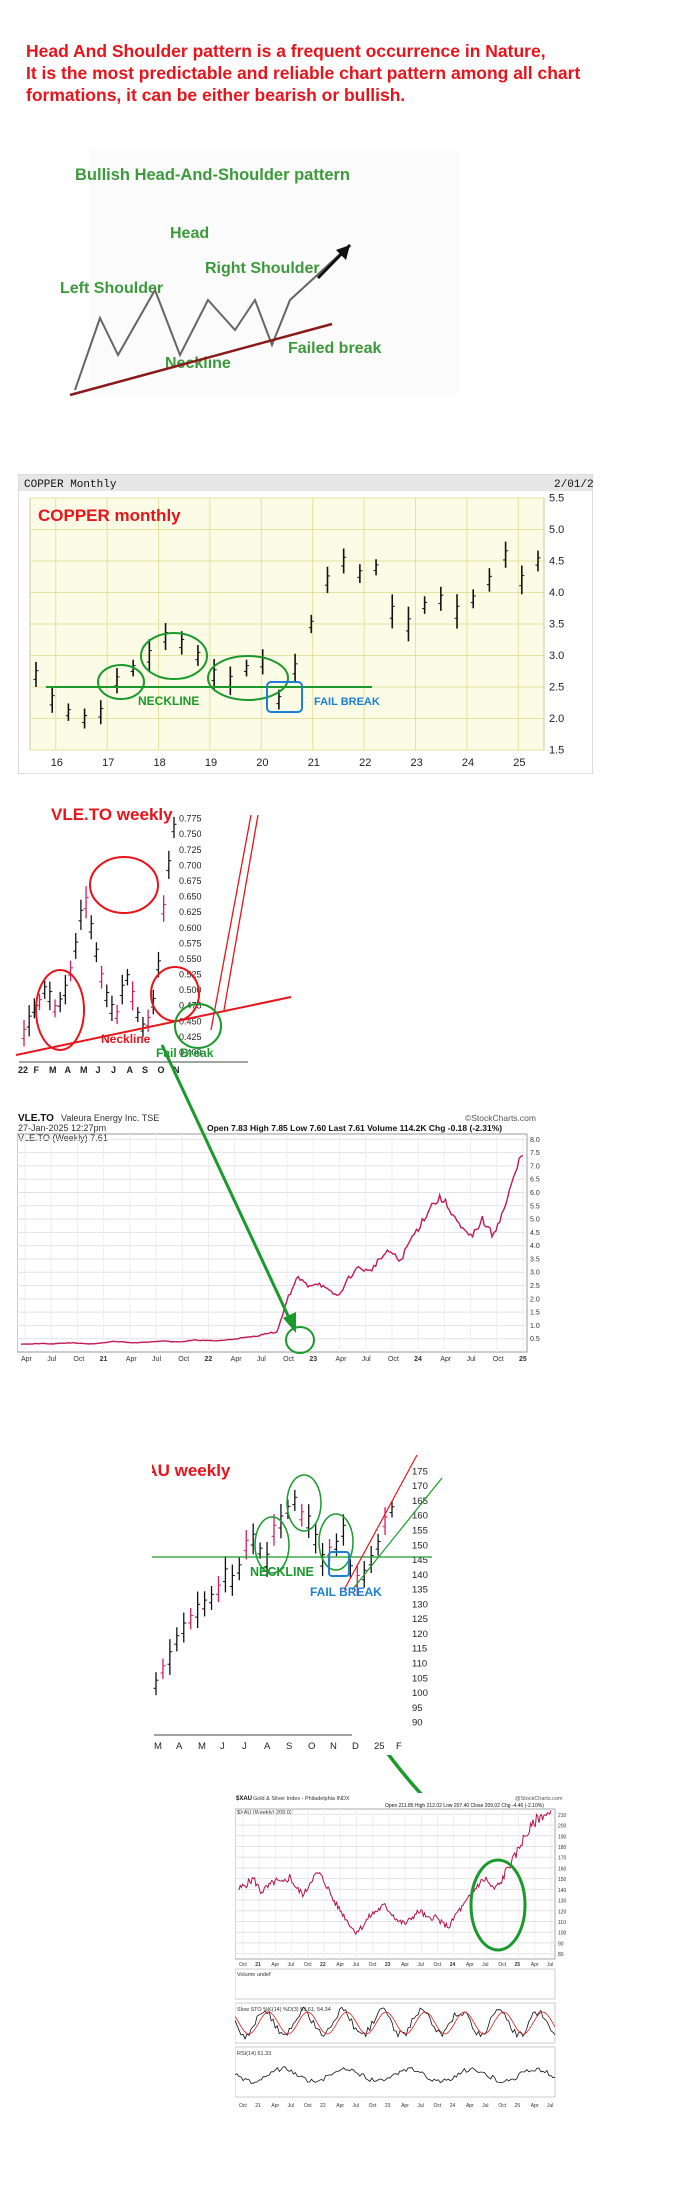 Image resolution: width=700 pixels, height=2203 pixels. What do you see at coordinates (336, 1542) in the screenshot?
I see `xau-right-shoulder-circle` at bounding box center [336, 1542].